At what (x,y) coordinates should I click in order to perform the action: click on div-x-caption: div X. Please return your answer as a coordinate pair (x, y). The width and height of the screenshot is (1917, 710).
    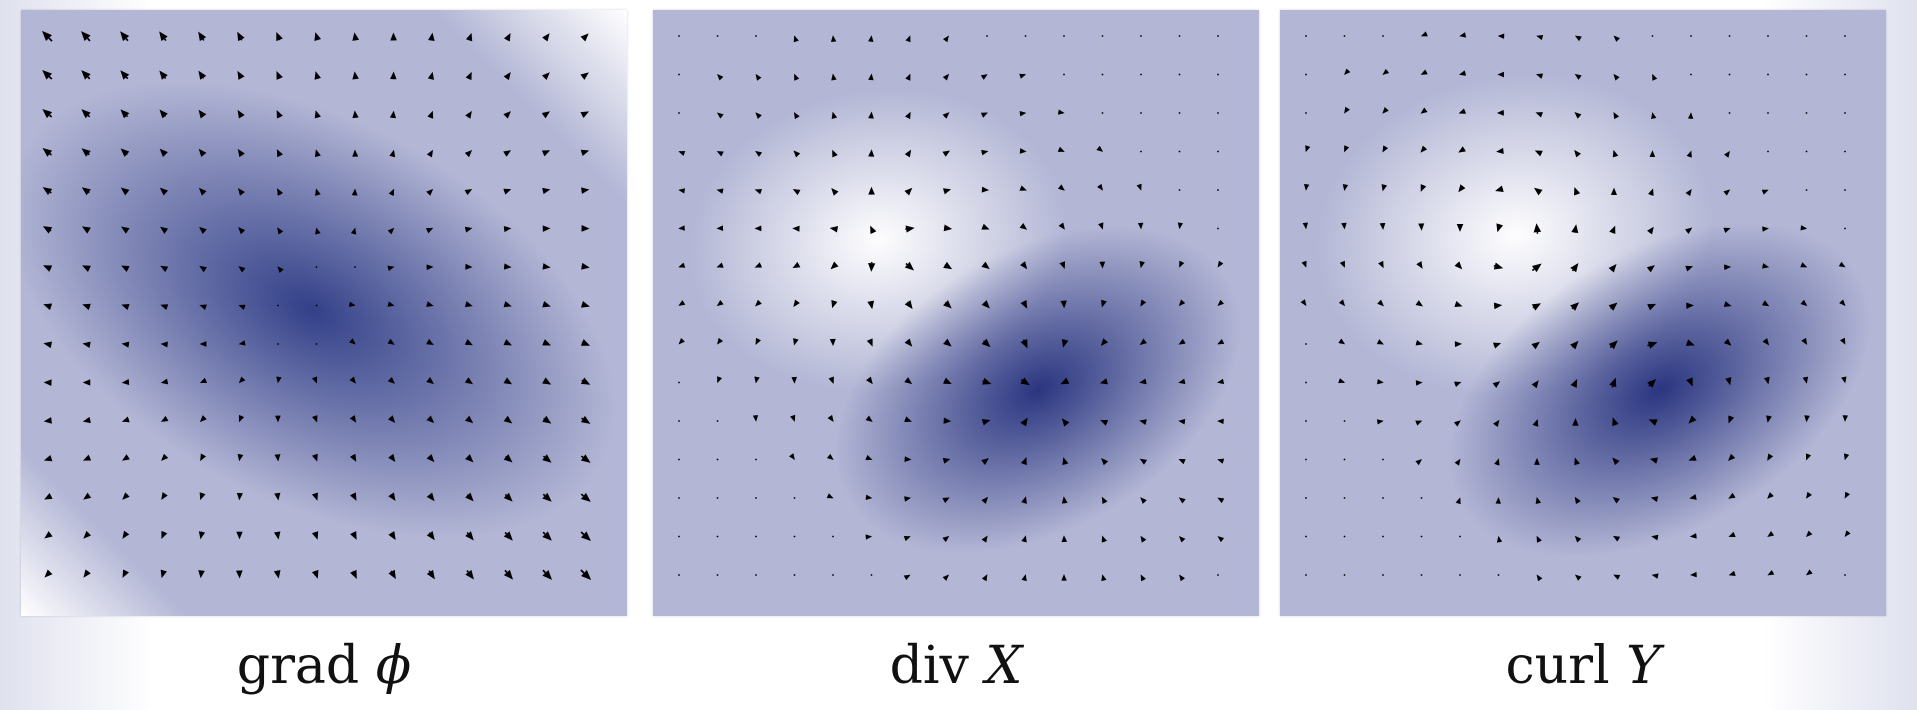
    Looking at the image, I should click on (956, 666).